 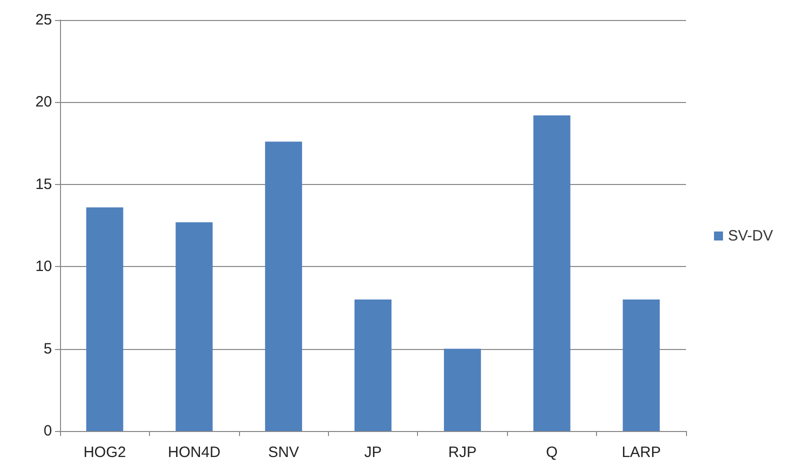 I want to click on x-tick-label: JP, so click(x=373, y=452).